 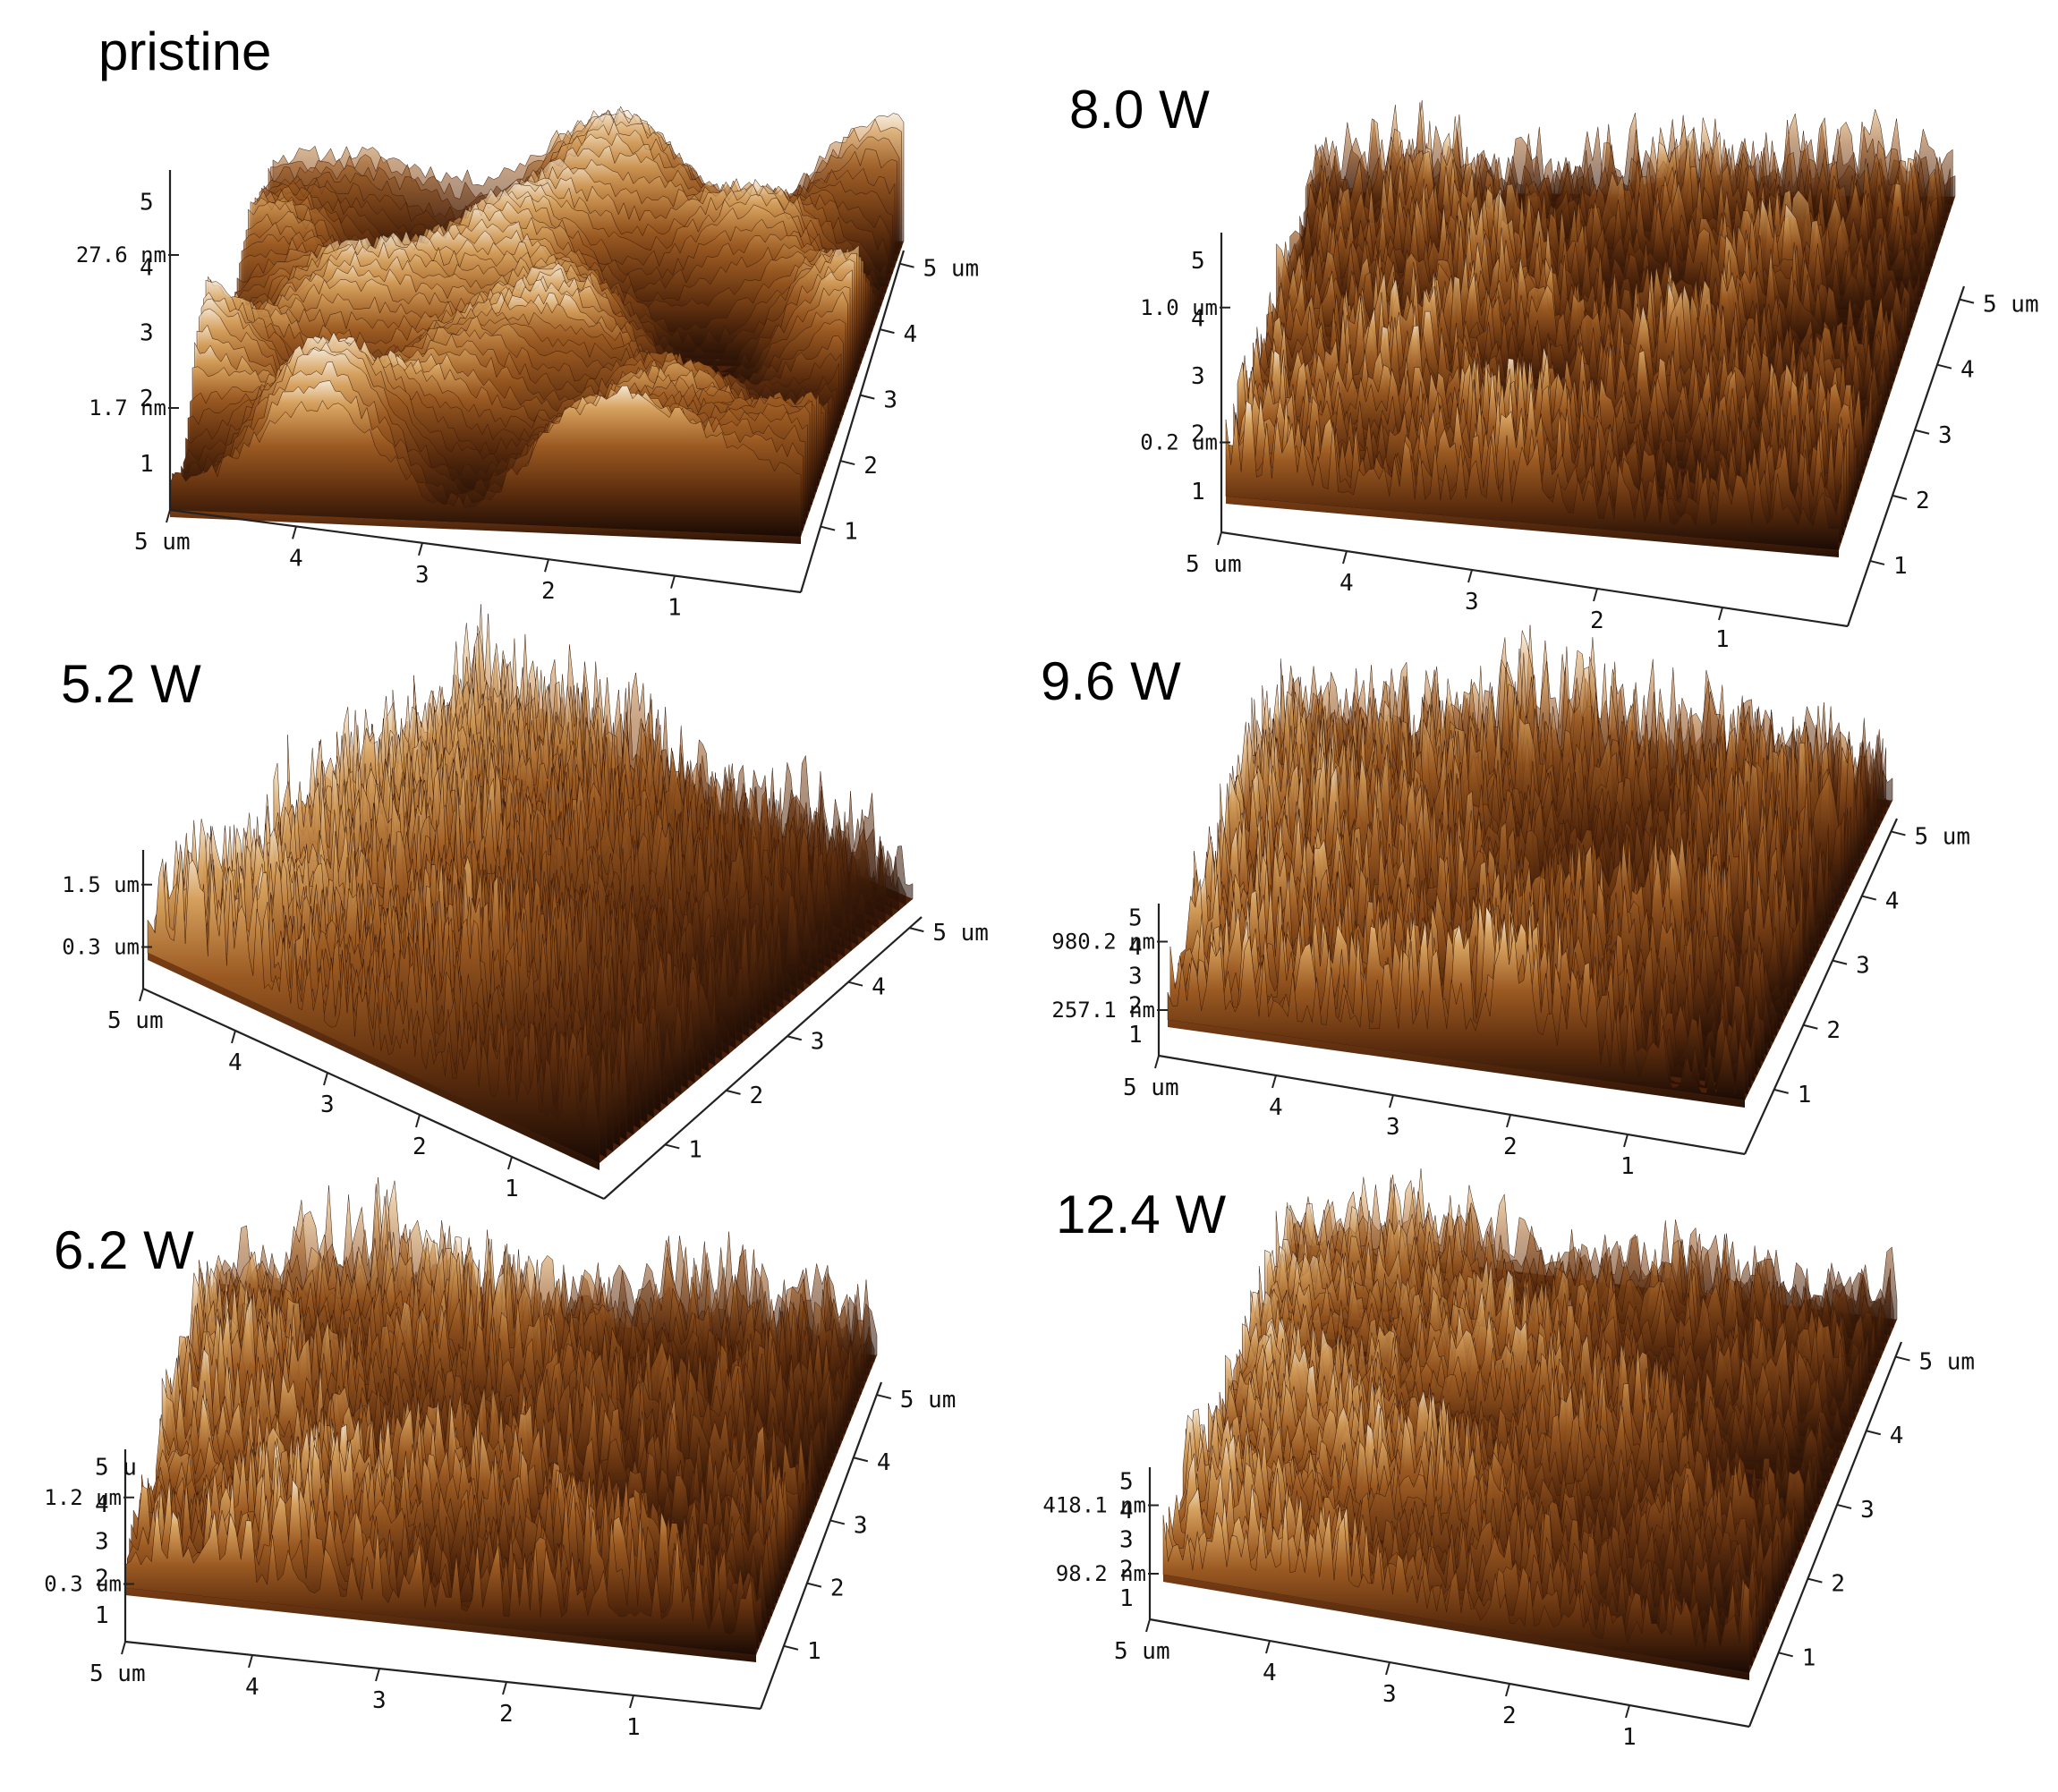 What do you see at coordinates (1126, 1569) in the screenshot?
I see `z-tick-label: 2` at bounding box center [1126, 1569].